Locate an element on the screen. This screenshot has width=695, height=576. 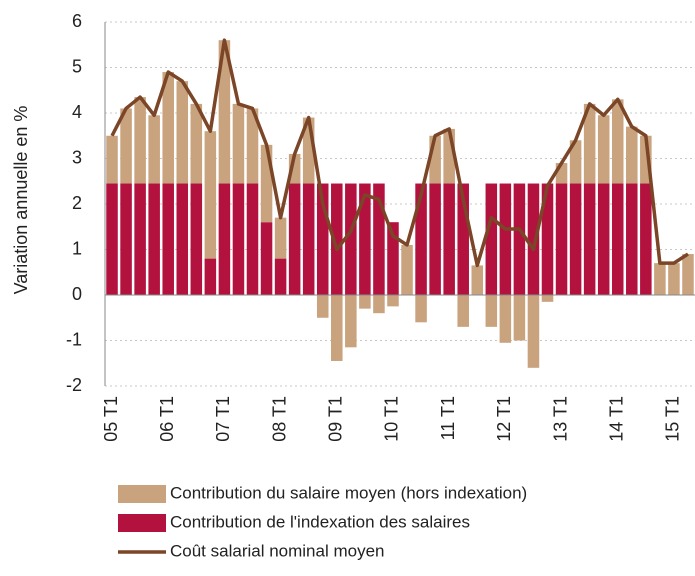
y-tick-label: 5 is located at coordinates (77, 66).